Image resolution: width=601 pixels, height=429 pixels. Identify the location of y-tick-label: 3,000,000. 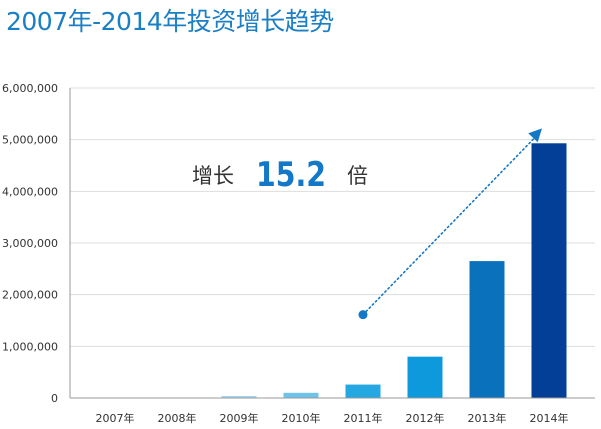
(30, 243).